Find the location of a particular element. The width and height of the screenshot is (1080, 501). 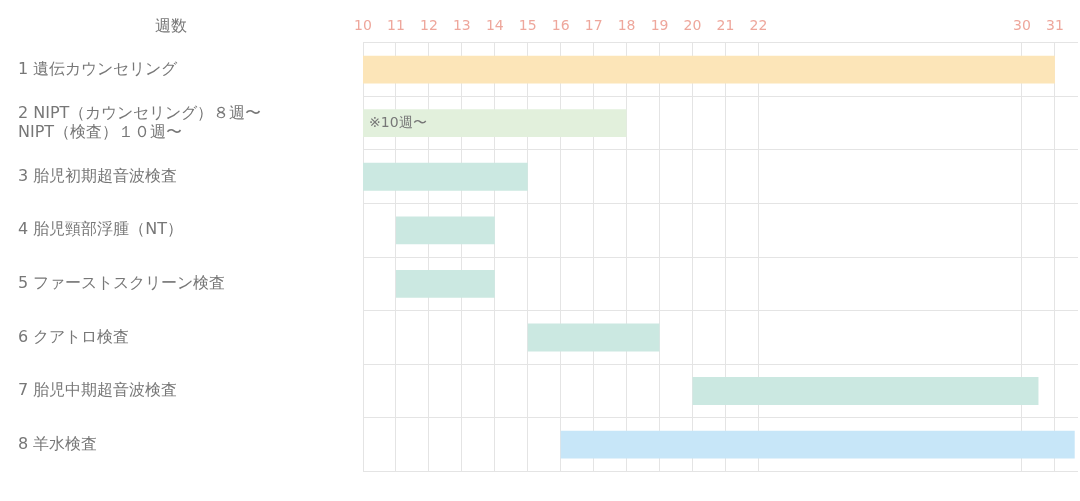

y-tick-label: 7 胎児中期超音波検査 is located at coordinates (98, 390).